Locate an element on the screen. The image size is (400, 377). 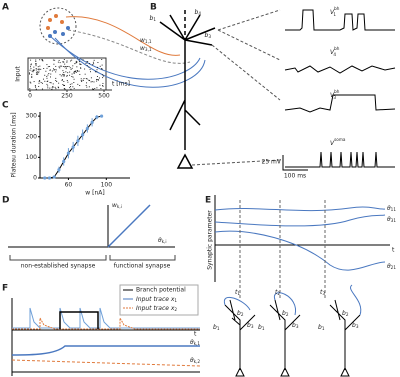
label-sub: k,i is located at coordinates (119, 206).